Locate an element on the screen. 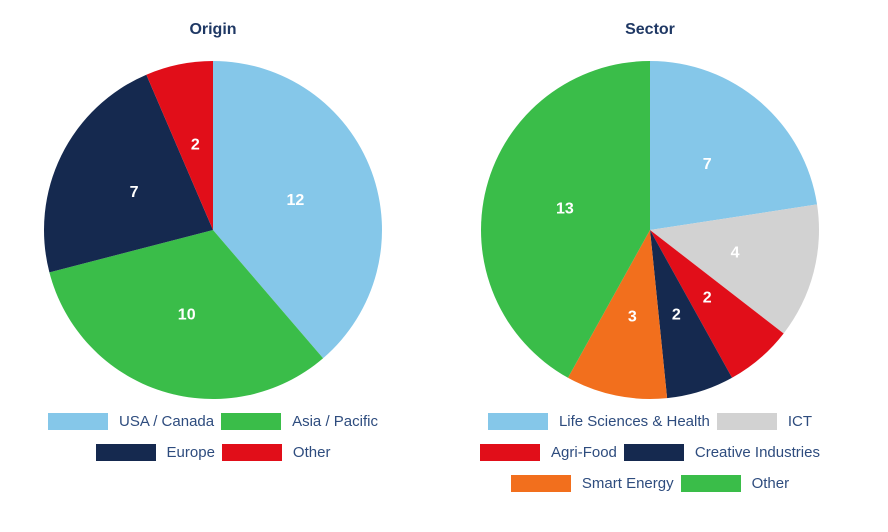  sector-chart-title: Sector is located at coordinates (650, 29).